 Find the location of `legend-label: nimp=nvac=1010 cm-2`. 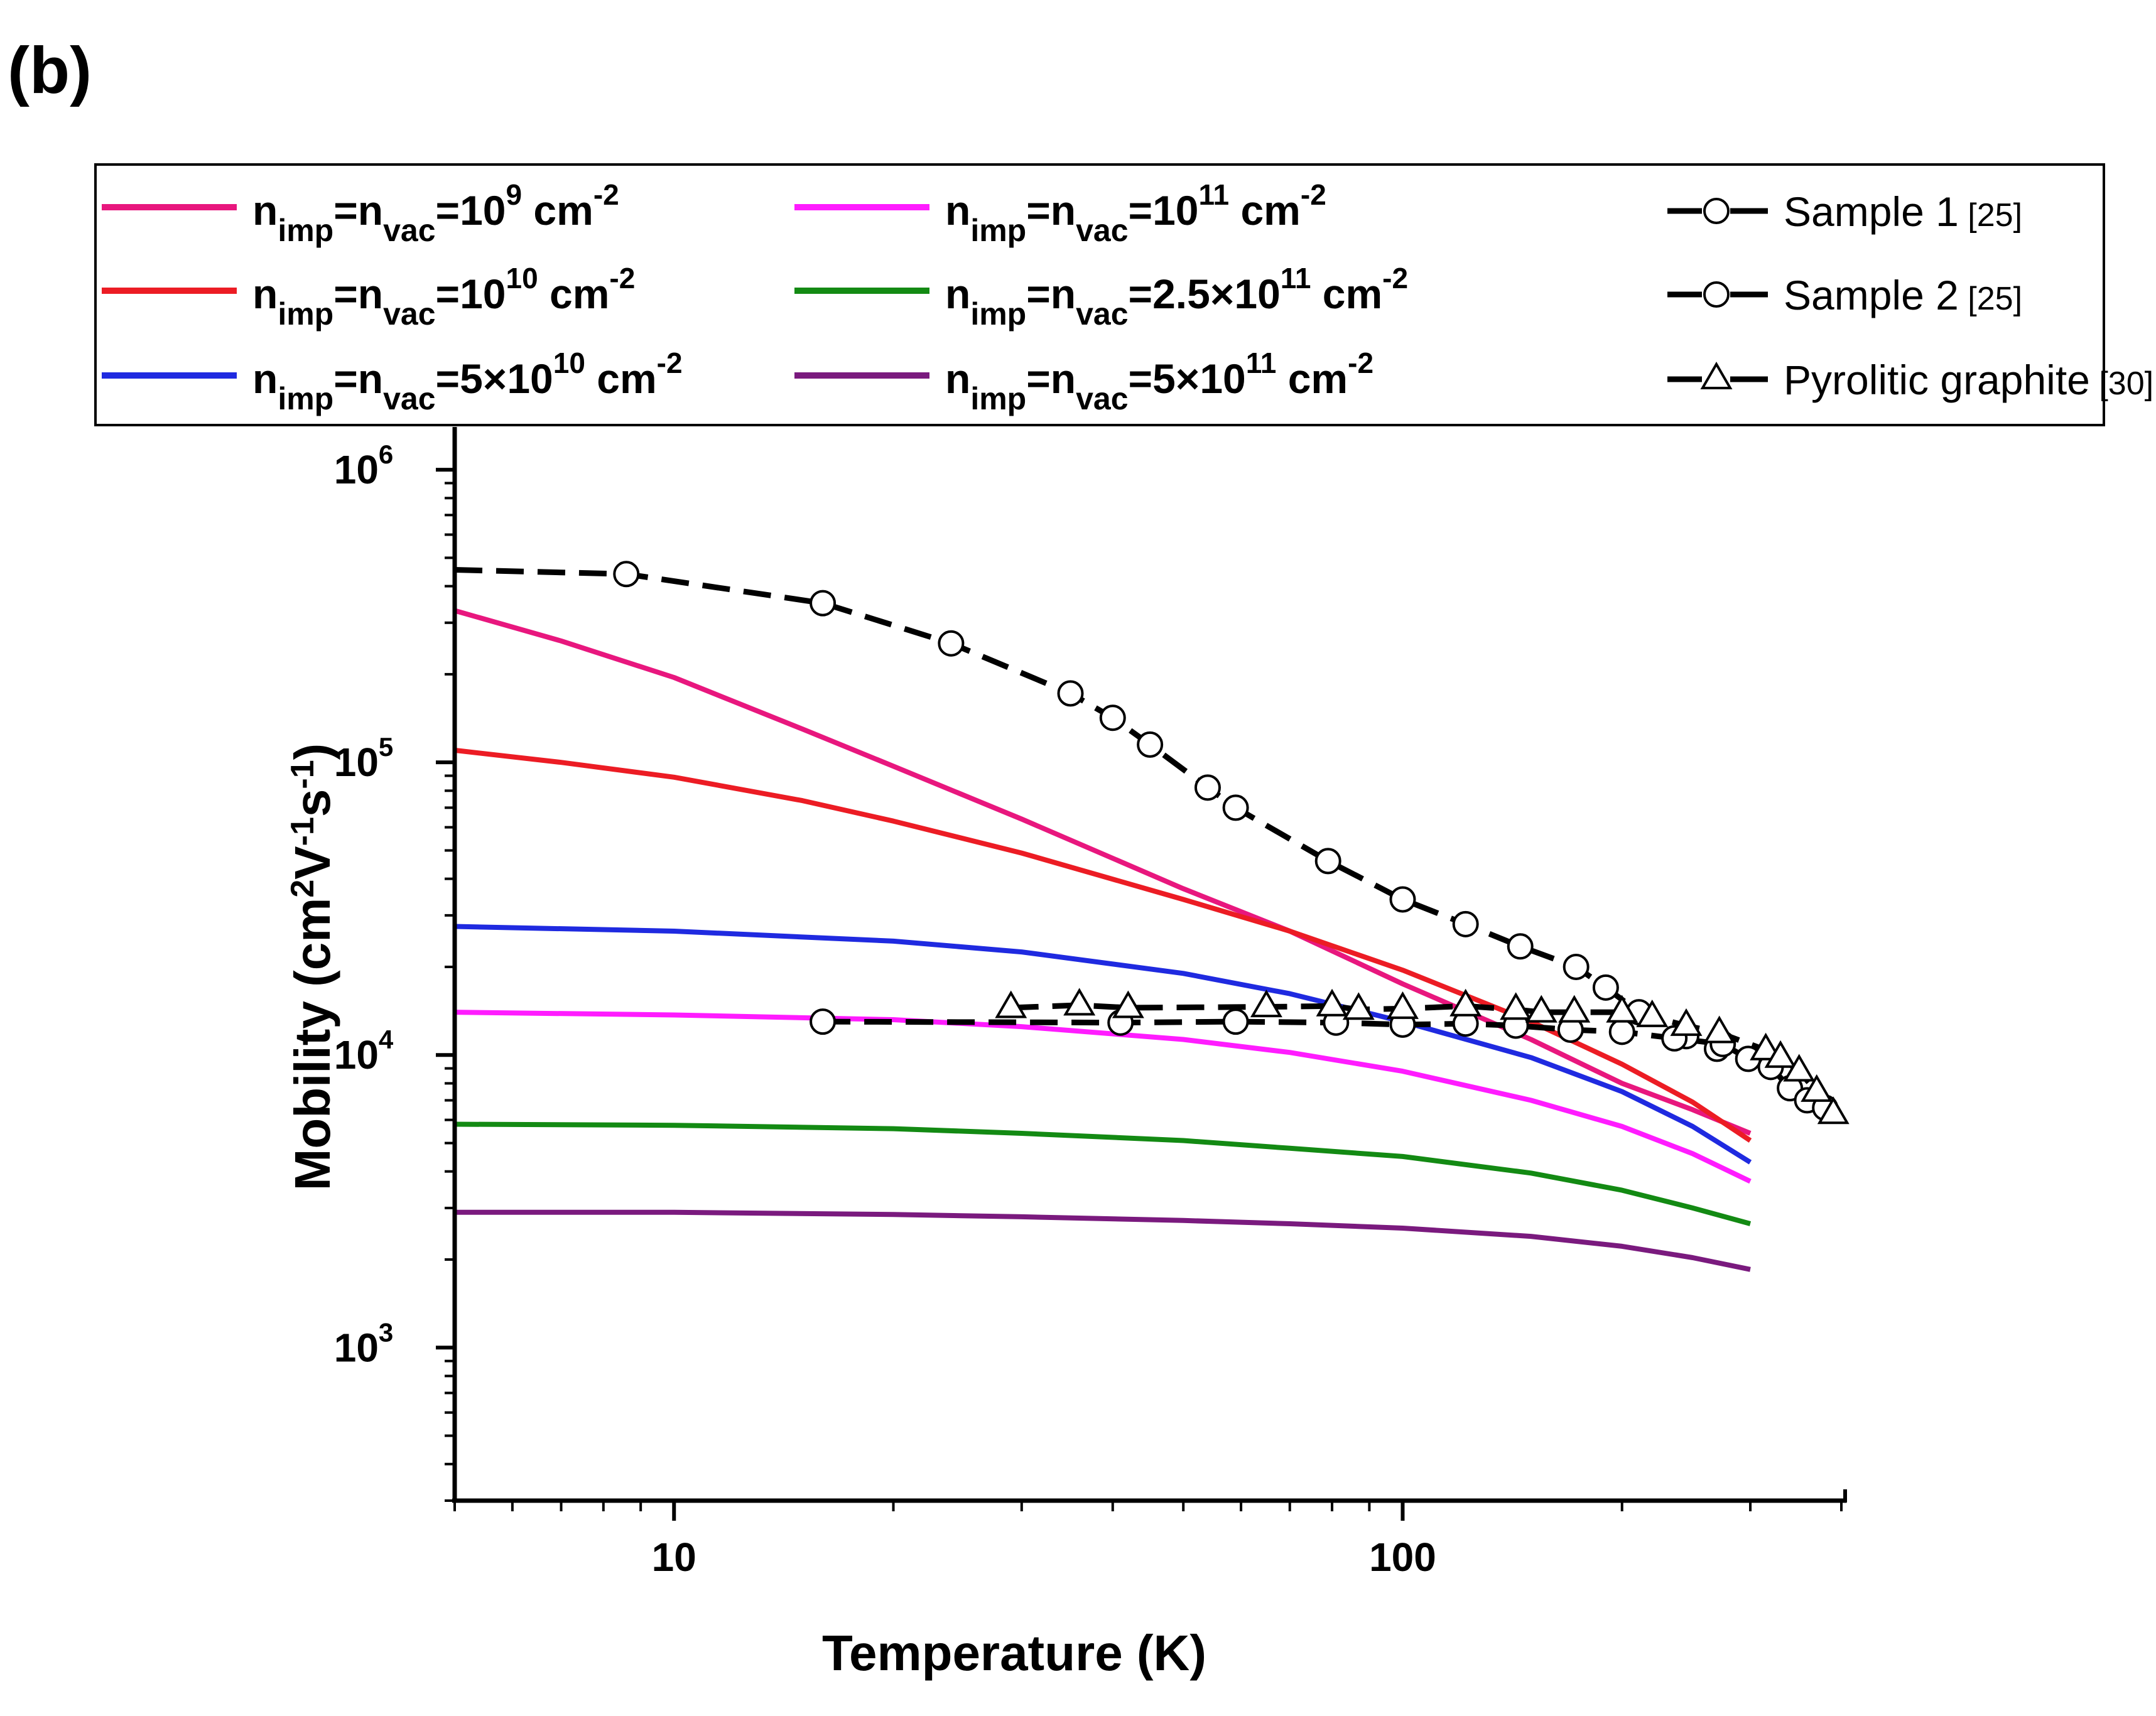

legend-label: nimp=nvac=1010 cm-2 is located at coordinates (443, 297).